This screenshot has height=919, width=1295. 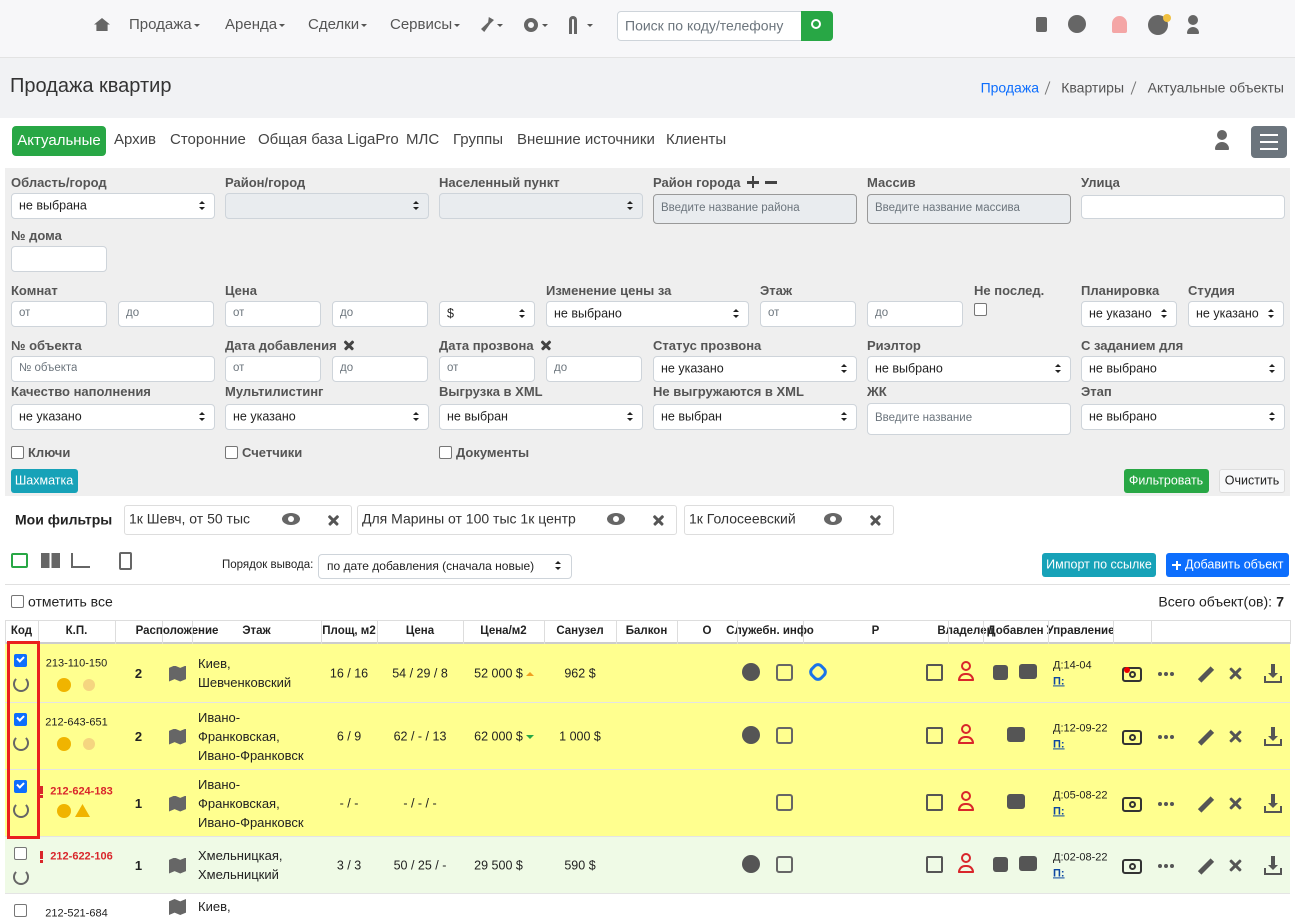 I want to click on tab: Актуальные, so click(x=59, y=140).